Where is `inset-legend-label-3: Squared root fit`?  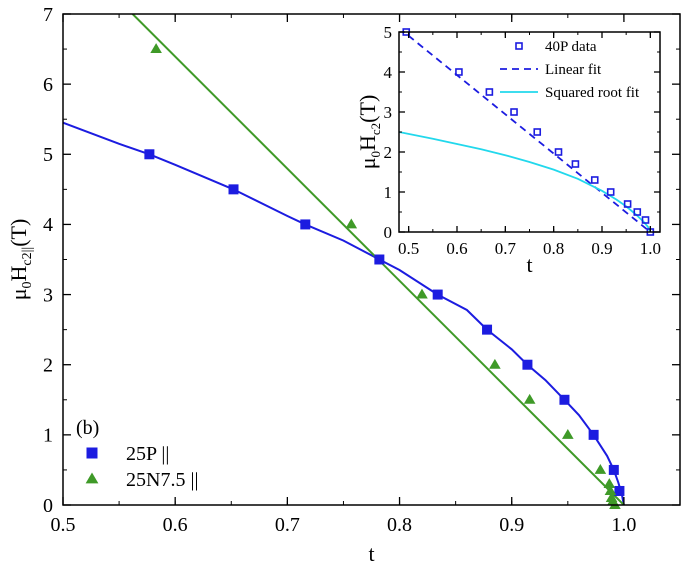 inset-legend-label-3: Squared root fit is located at coordinates (592, 93).